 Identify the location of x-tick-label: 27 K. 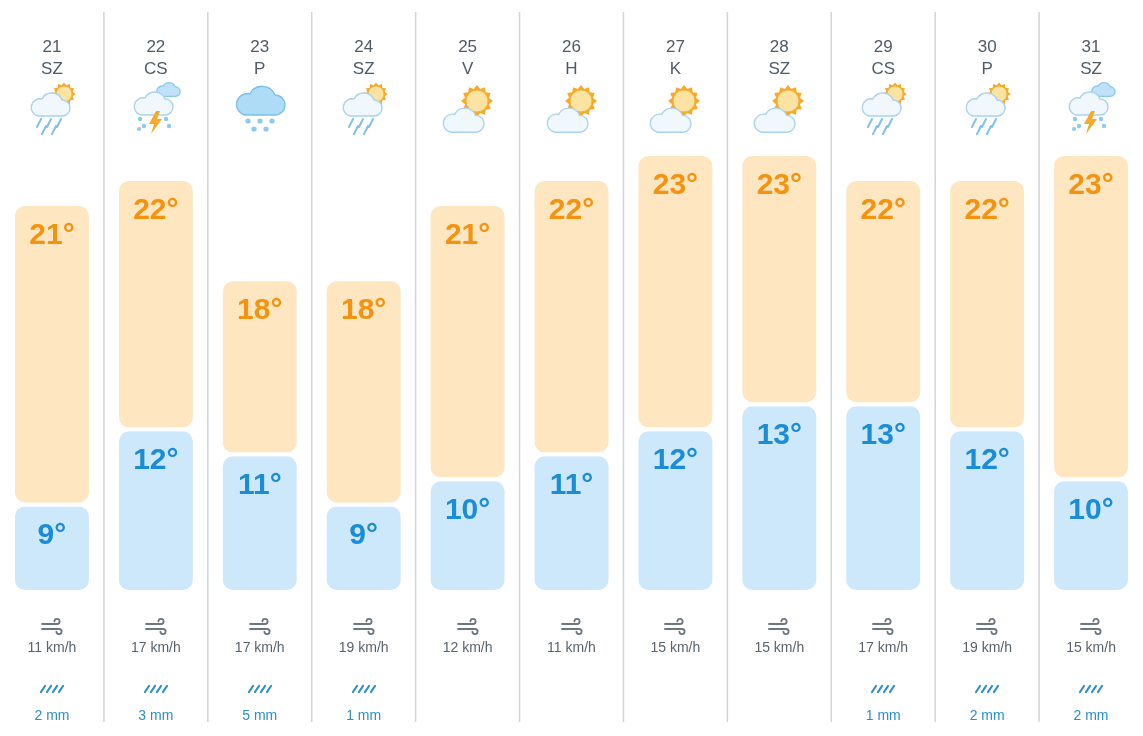
(675, 57).